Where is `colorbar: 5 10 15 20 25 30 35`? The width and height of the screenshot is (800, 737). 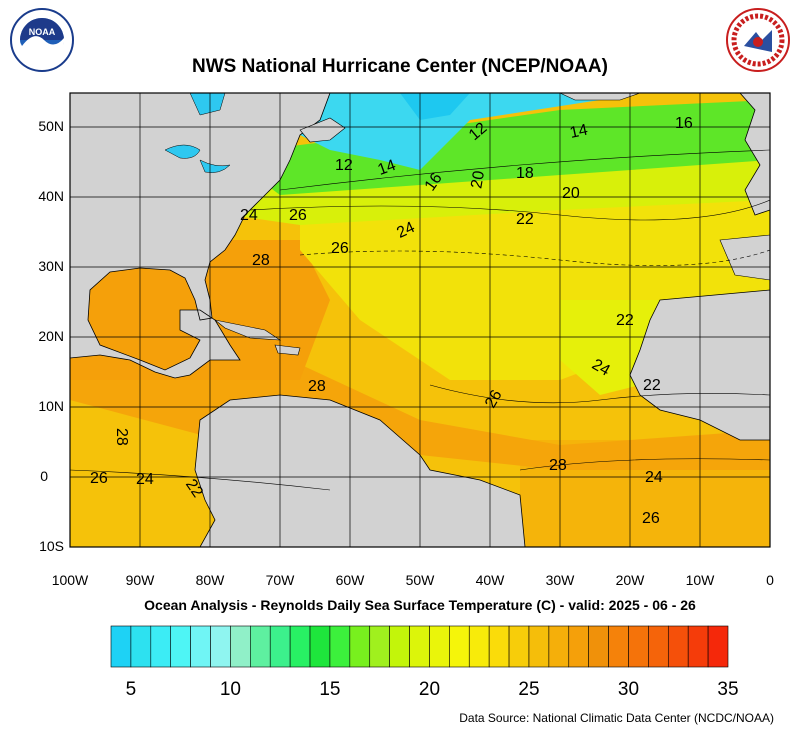
colorbar: 5 10 15 20 25 30 35 is located at coordinates (424, 662).